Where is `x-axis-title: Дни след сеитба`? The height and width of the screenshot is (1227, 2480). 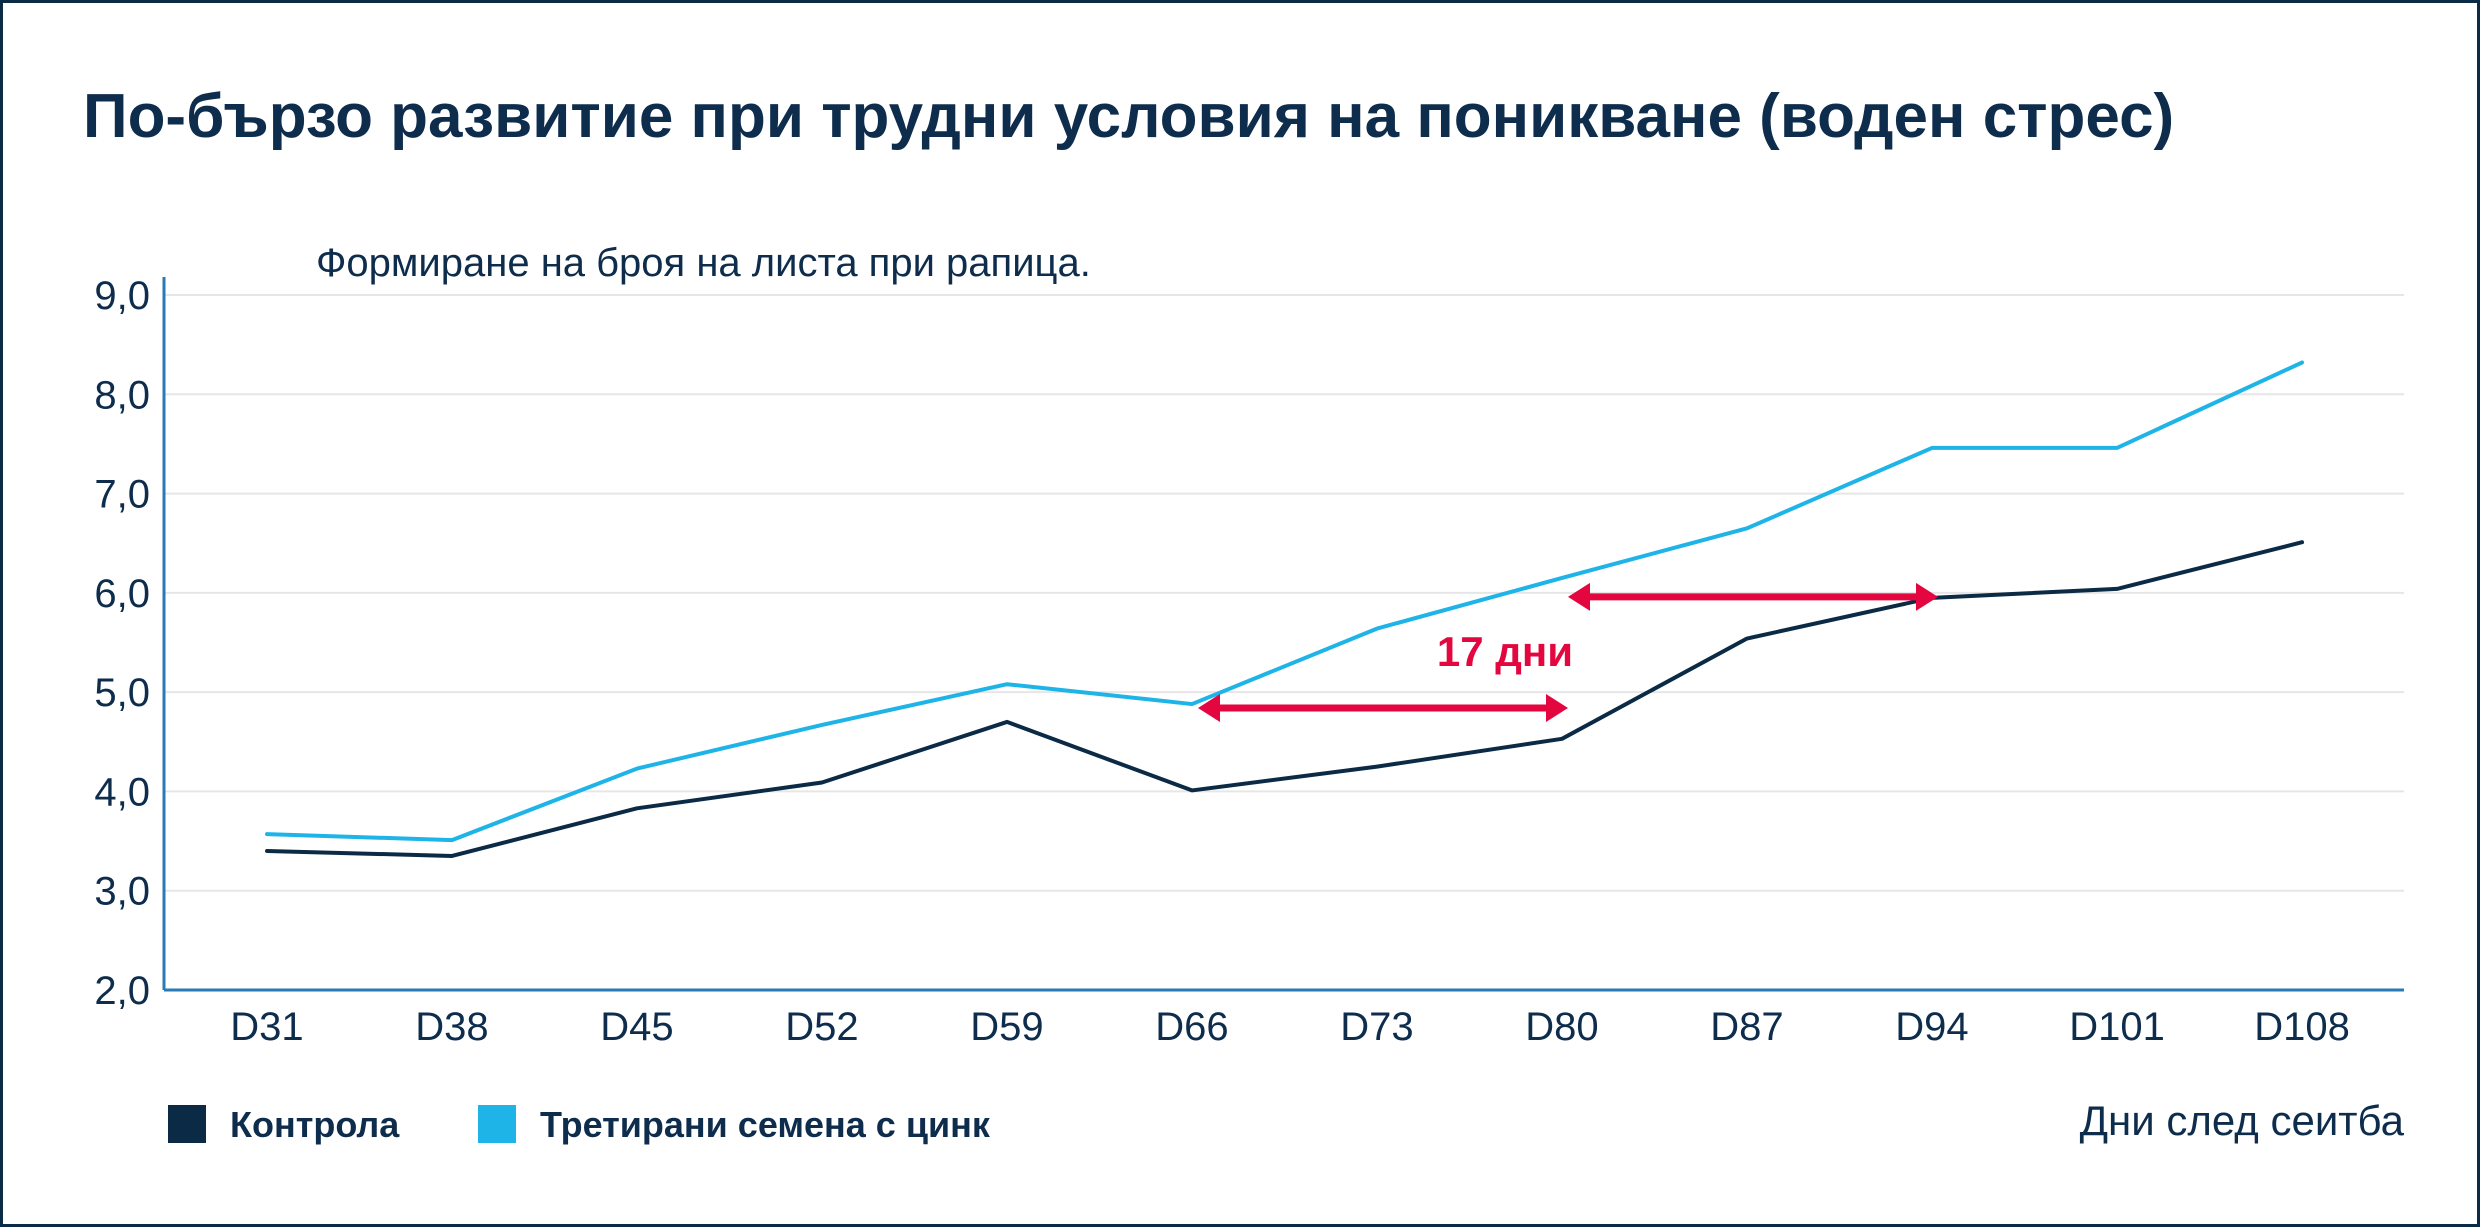 x-axis-title: Дни след сеитба is located at coordinates (2242, 1120).